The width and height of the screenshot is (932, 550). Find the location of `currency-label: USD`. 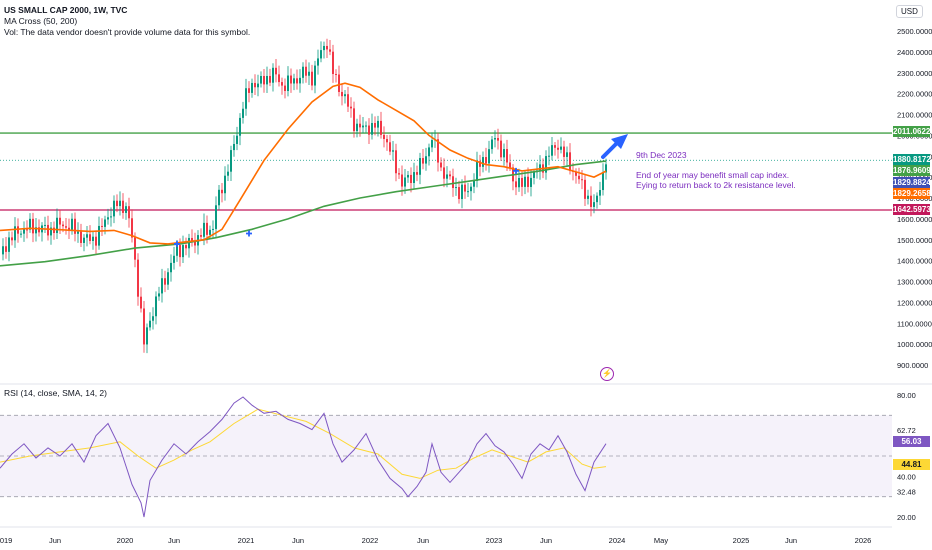

currency-label: USD is located at coordinates (909, 11).